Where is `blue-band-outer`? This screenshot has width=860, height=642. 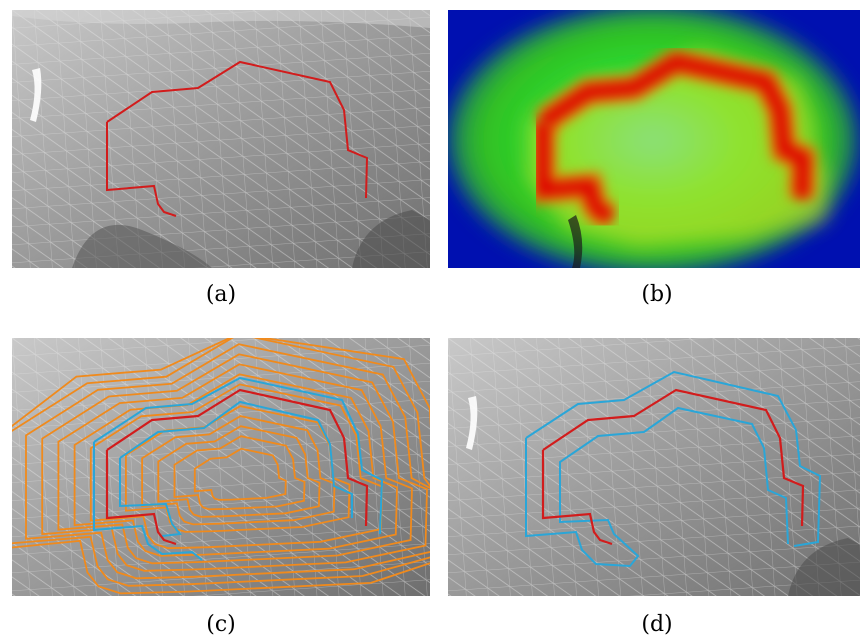 blue-band-outer is located at coordinates (673, 458).